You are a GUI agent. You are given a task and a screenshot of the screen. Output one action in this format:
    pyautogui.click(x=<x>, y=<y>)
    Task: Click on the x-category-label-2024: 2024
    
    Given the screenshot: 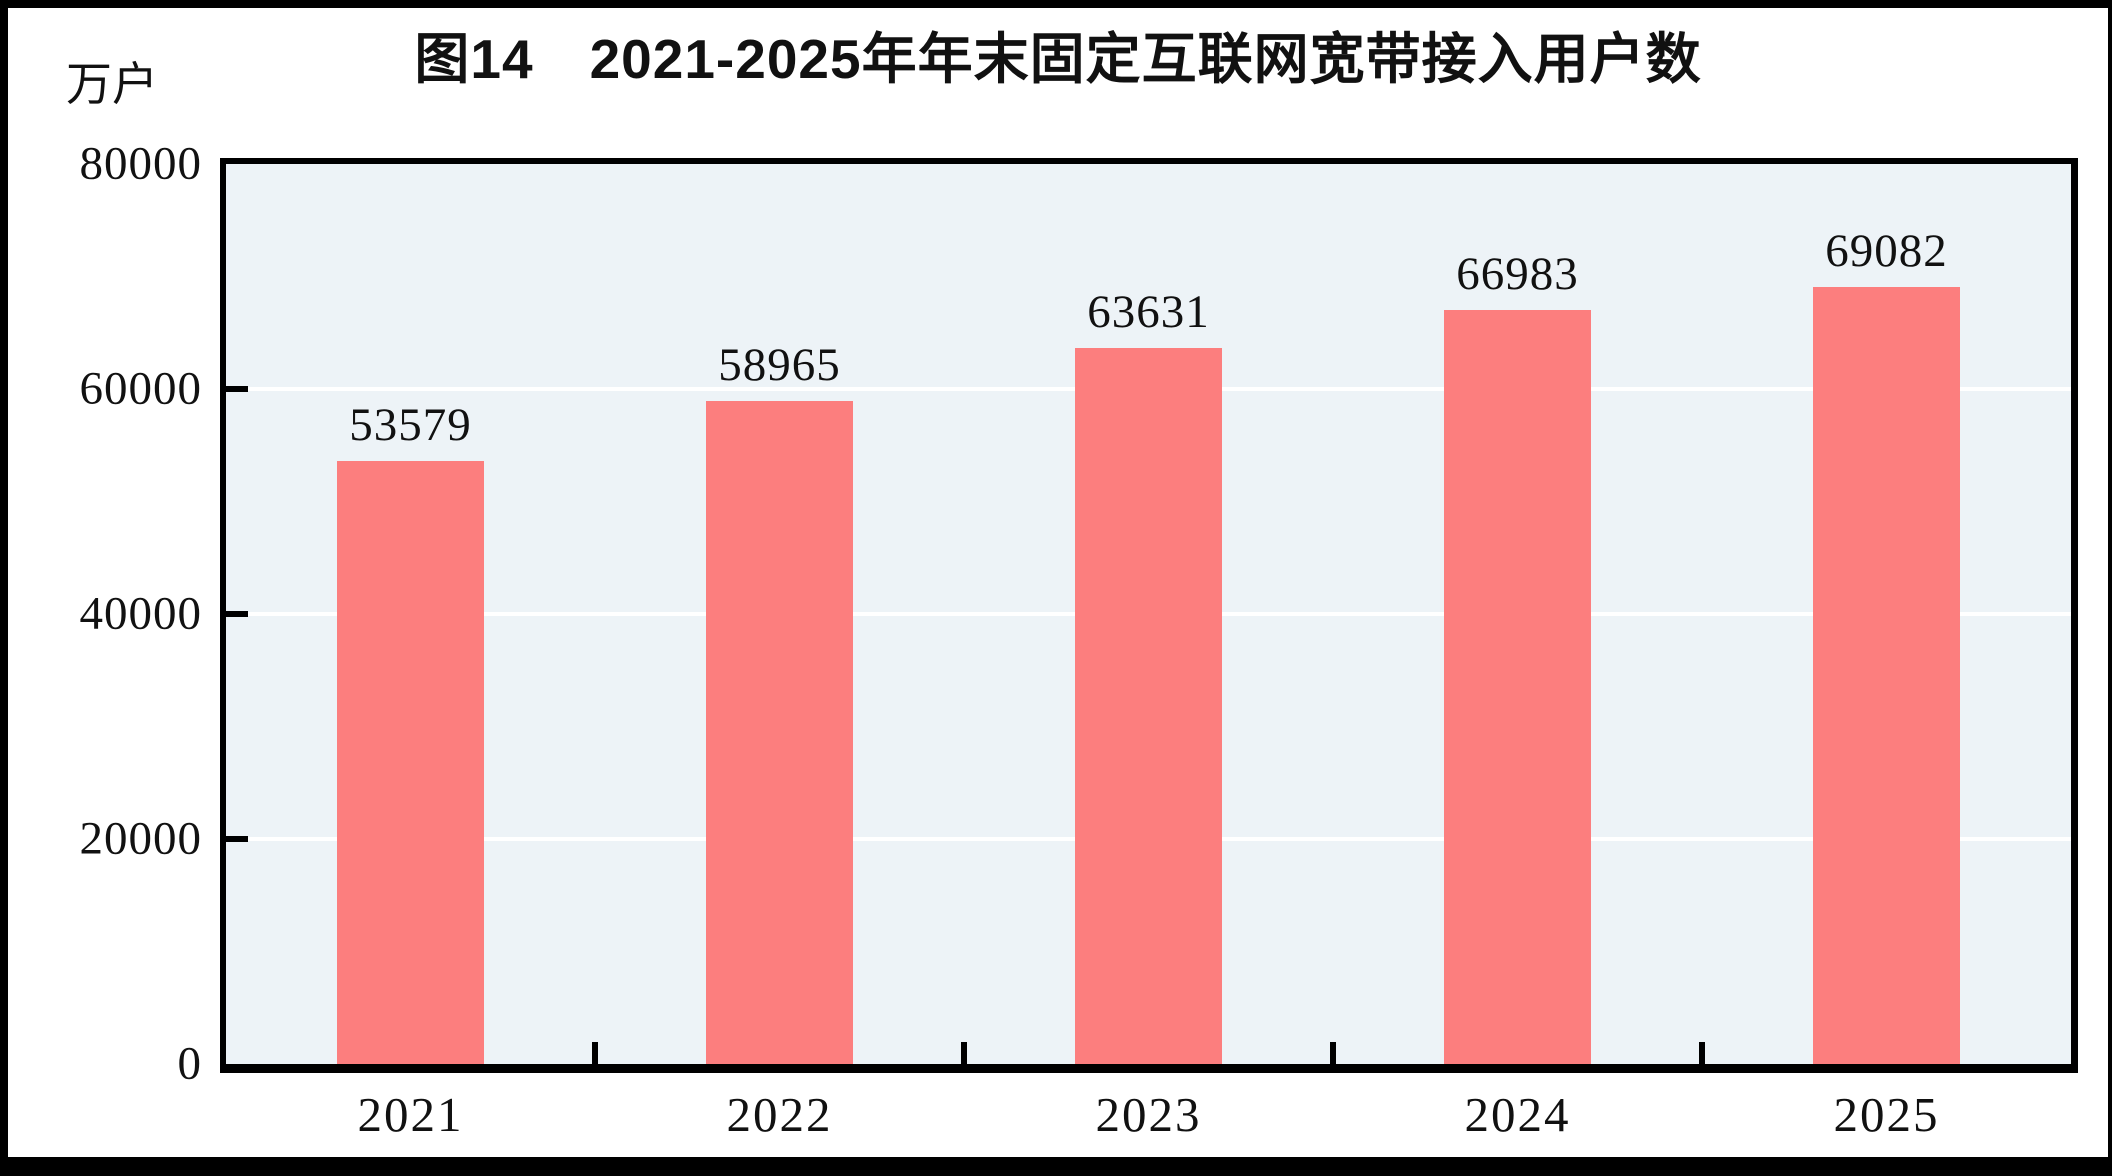 What is the action you would take?
    pyautogui.click(x=1517, y=1114)
    